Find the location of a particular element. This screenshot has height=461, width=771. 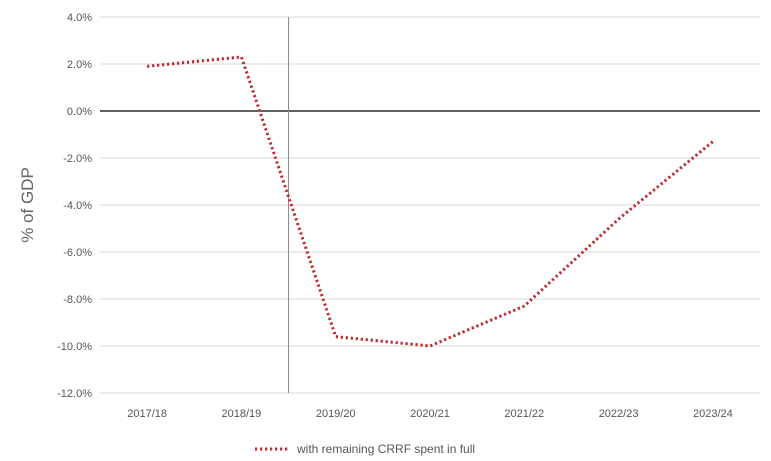

y-tick-label: -10.0% is located at coordinates (74, 347).